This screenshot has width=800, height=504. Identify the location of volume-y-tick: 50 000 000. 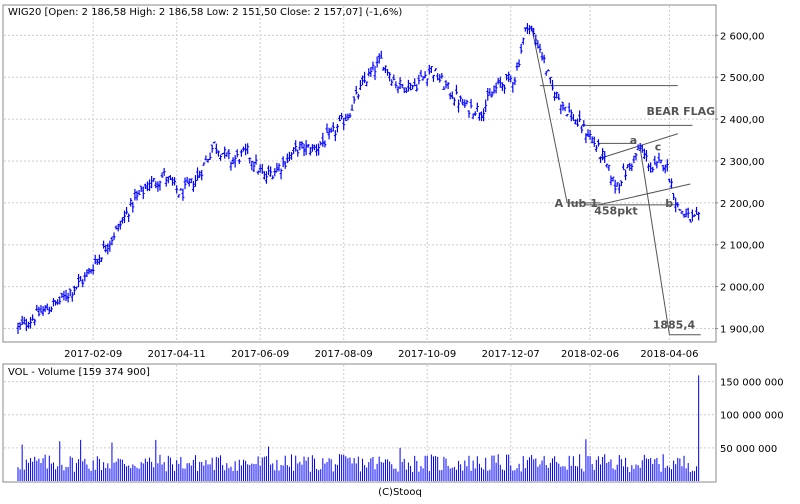
(748, 449).